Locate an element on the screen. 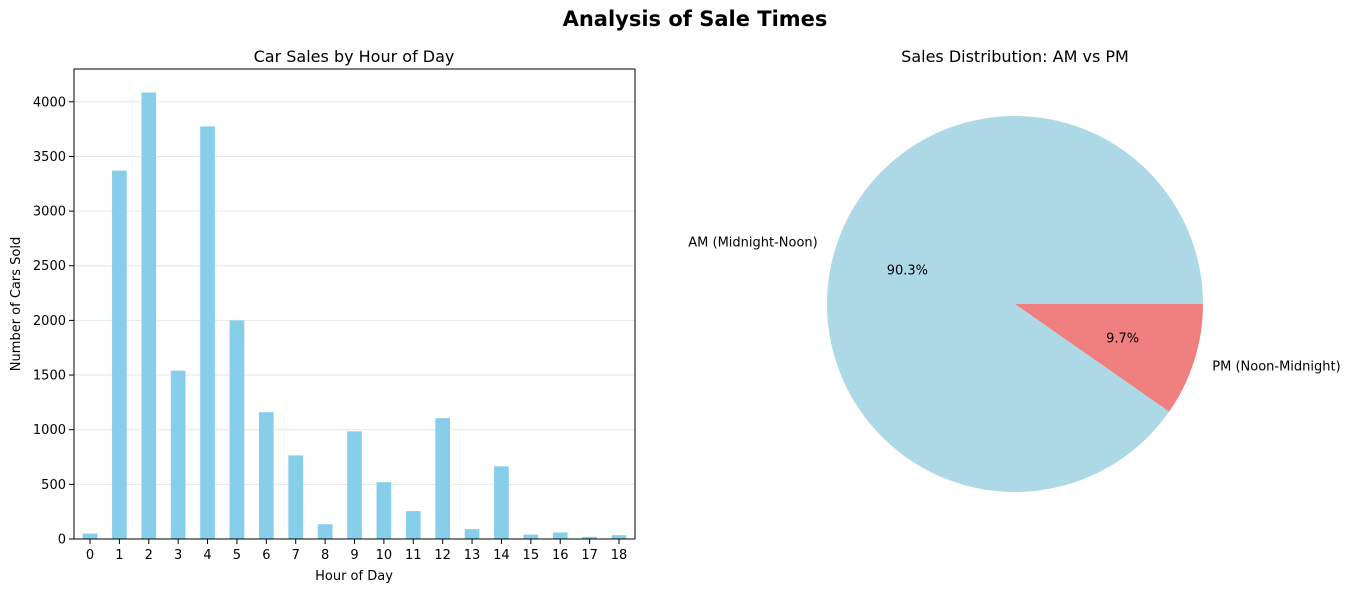 This screenshot has width=1359, height=592. bar-y-tick-label: 500 is located at coordinates (53, 485).